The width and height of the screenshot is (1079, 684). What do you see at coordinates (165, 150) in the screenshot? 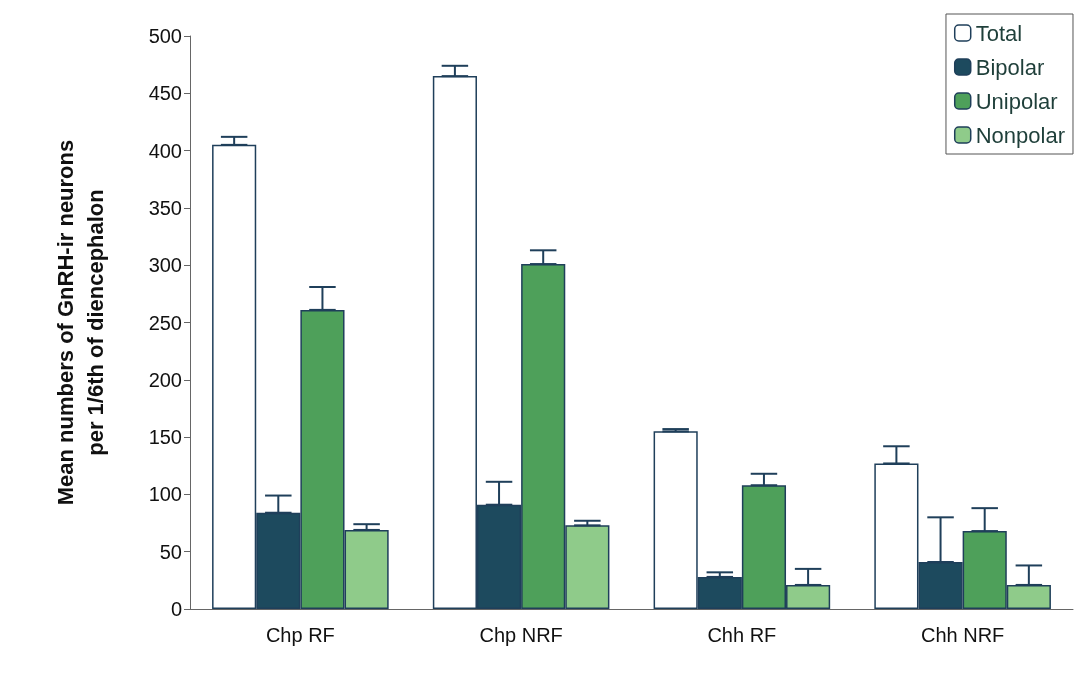
I see `y-tick-label: 400` at bounding box center [165, 150].